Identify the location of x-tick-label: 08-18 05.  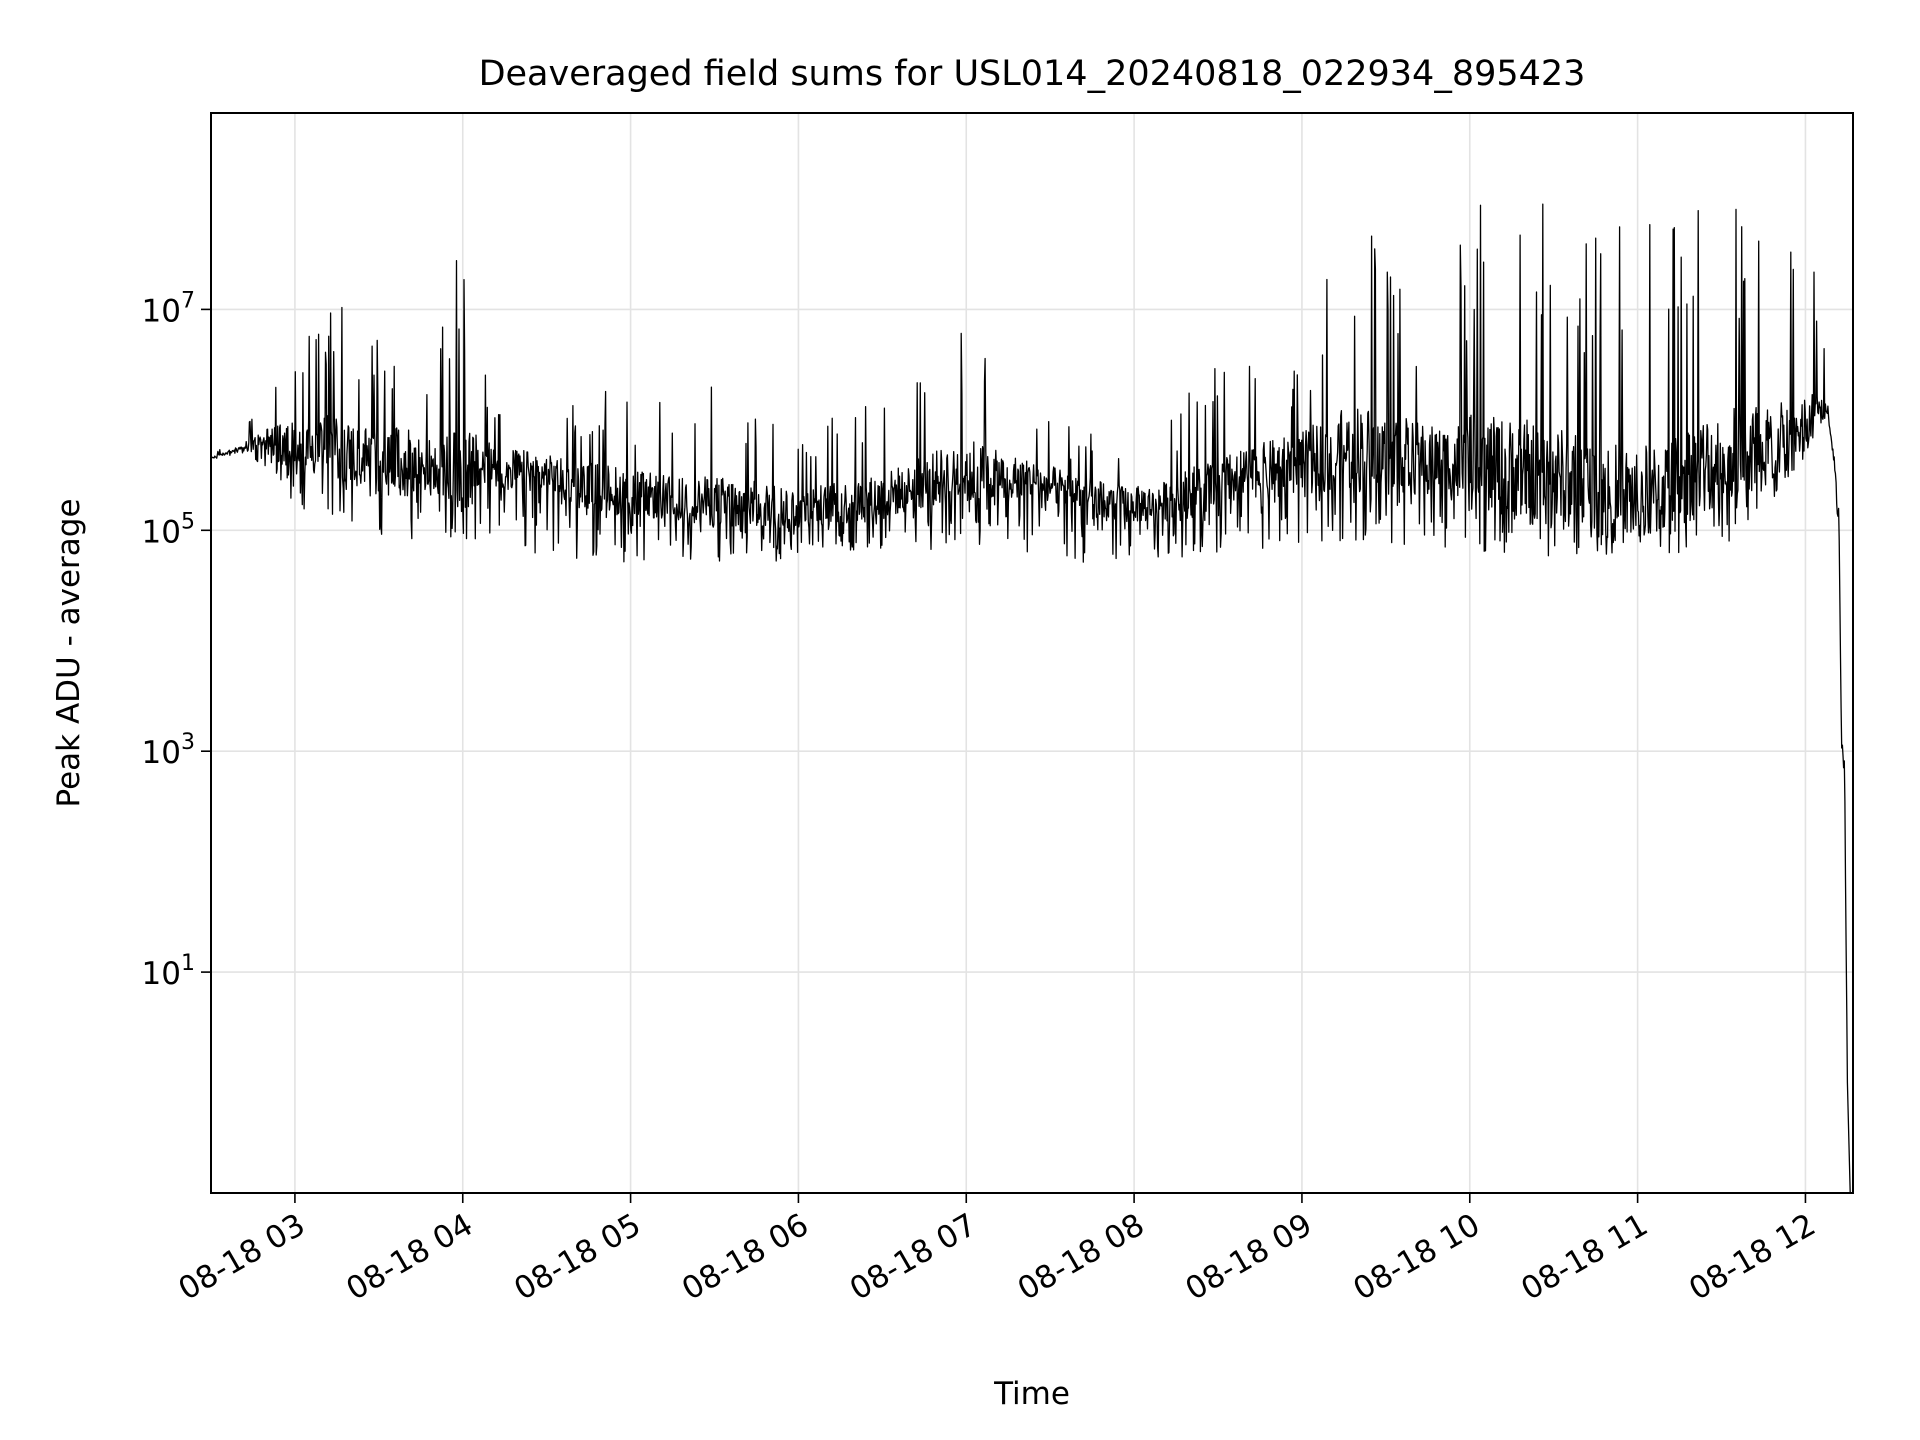
(577, 1257).